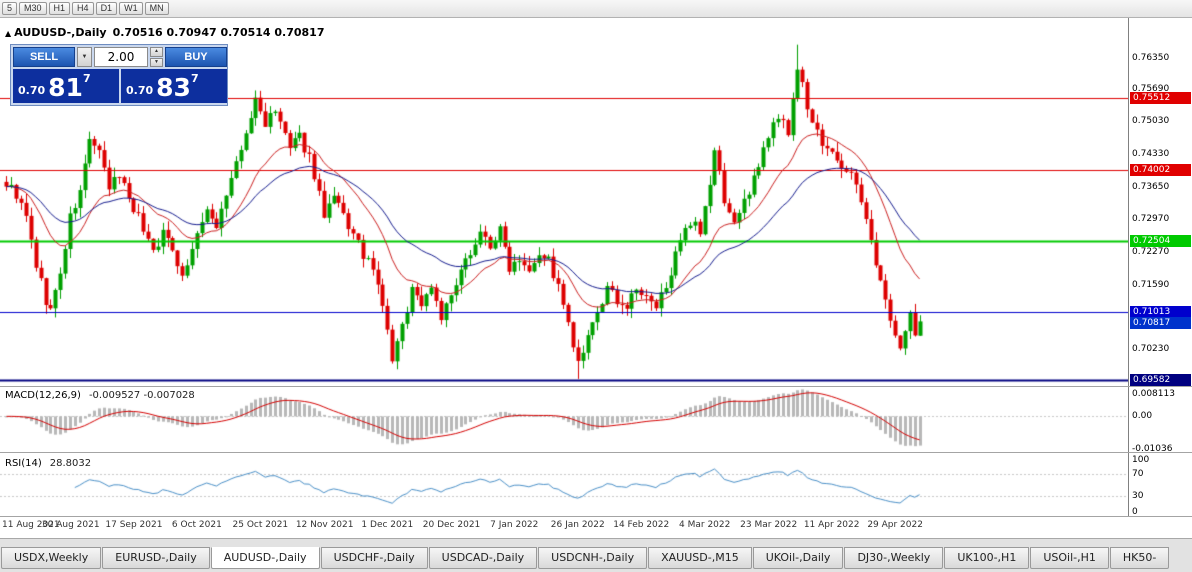 Image resolution: width=1192 pixels, height=572 pixels. I want to click on rsi-value: 28.8032, so click(70, 463).